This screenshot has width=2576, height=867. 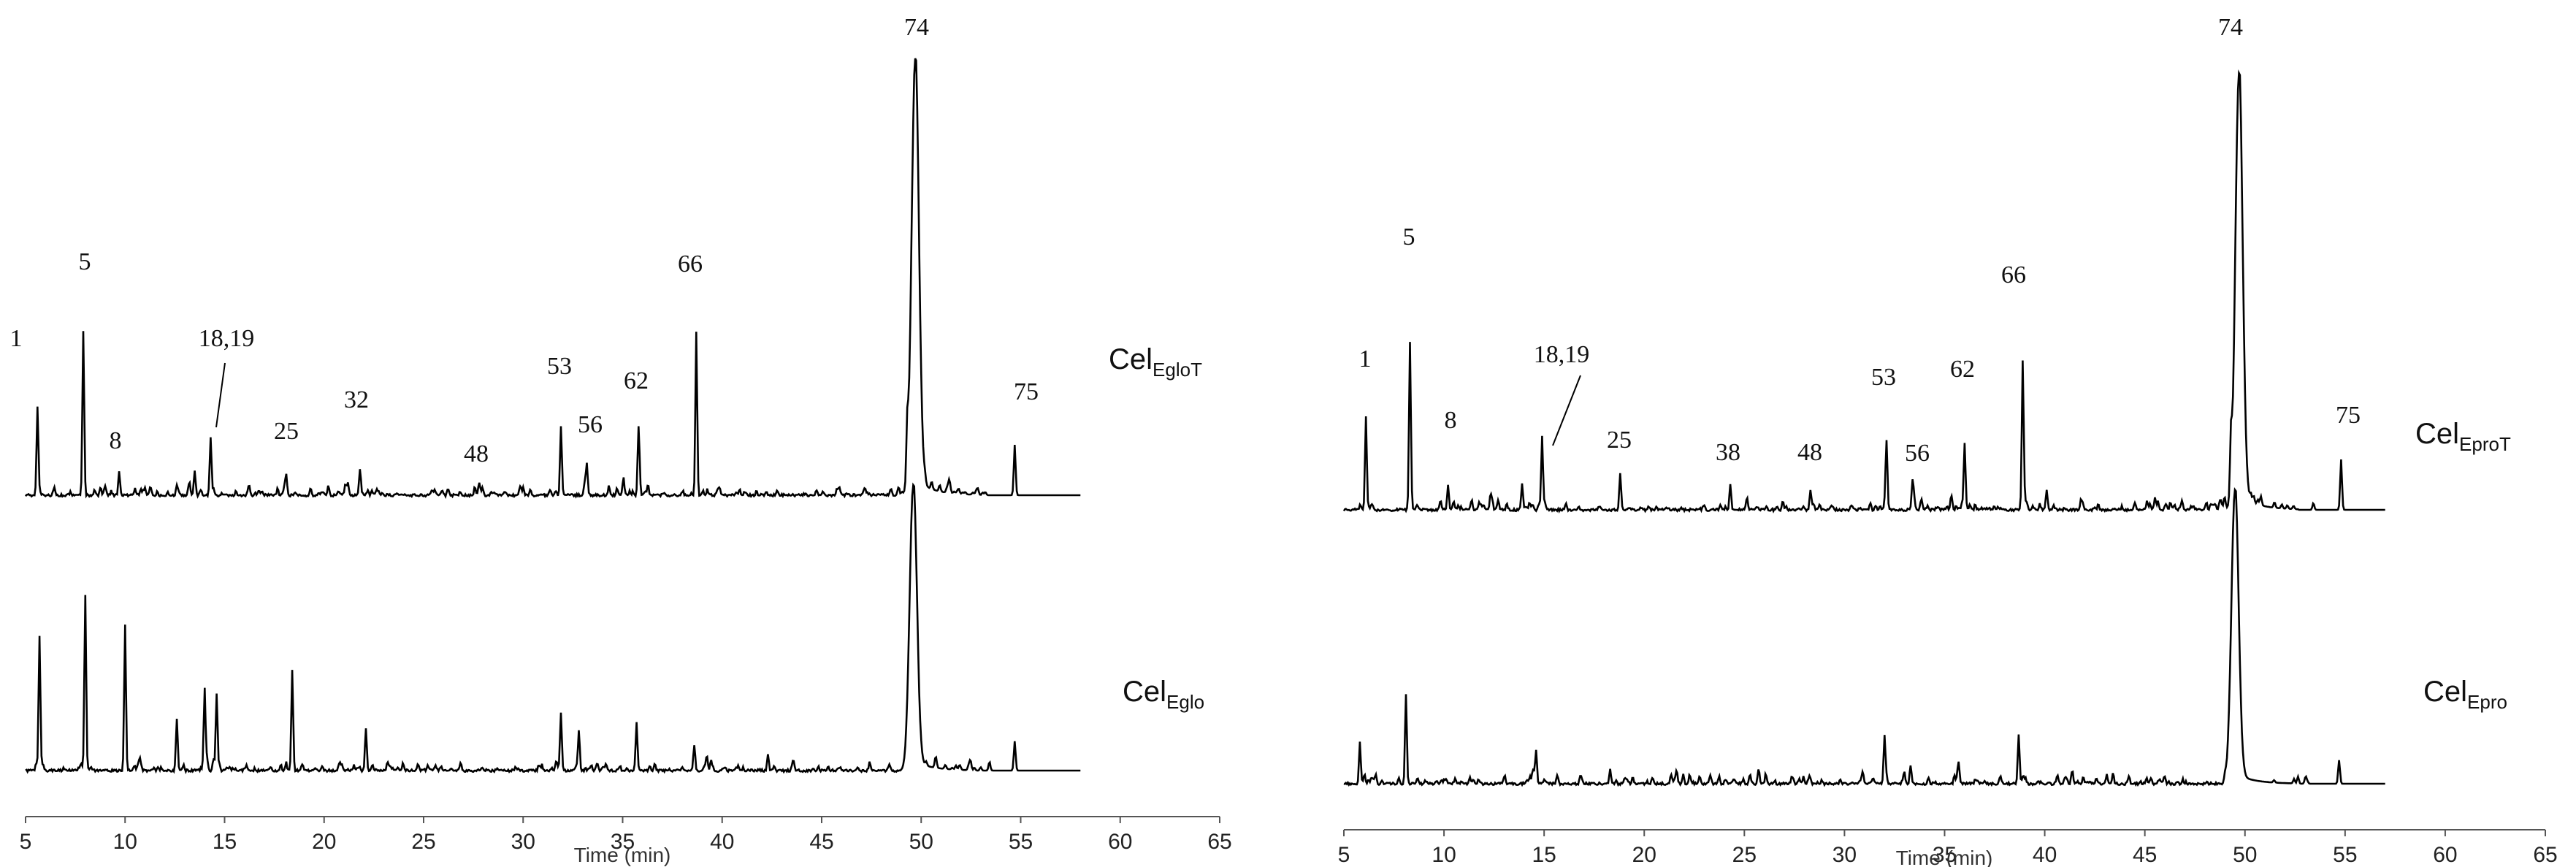 I want to click on right-trace-celepro, so click(x=1864, y=636).